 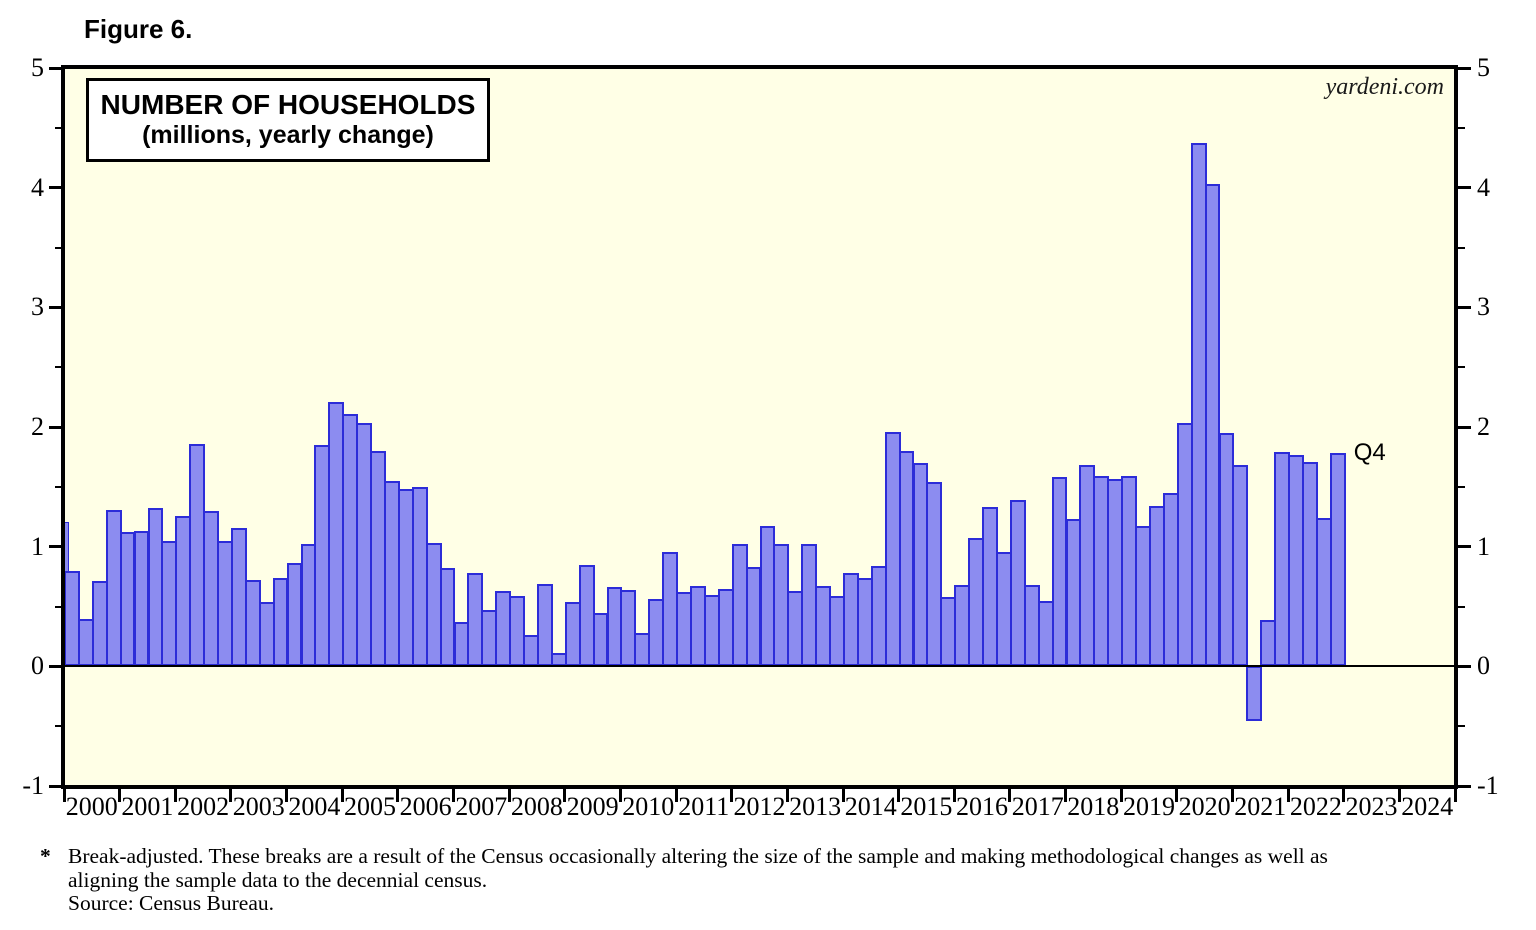 What do you see at coordinates (1384, 87) in the screenshot?
I see `watermark-yardeni: yardeni.com` at bounding box center [1384, 87].